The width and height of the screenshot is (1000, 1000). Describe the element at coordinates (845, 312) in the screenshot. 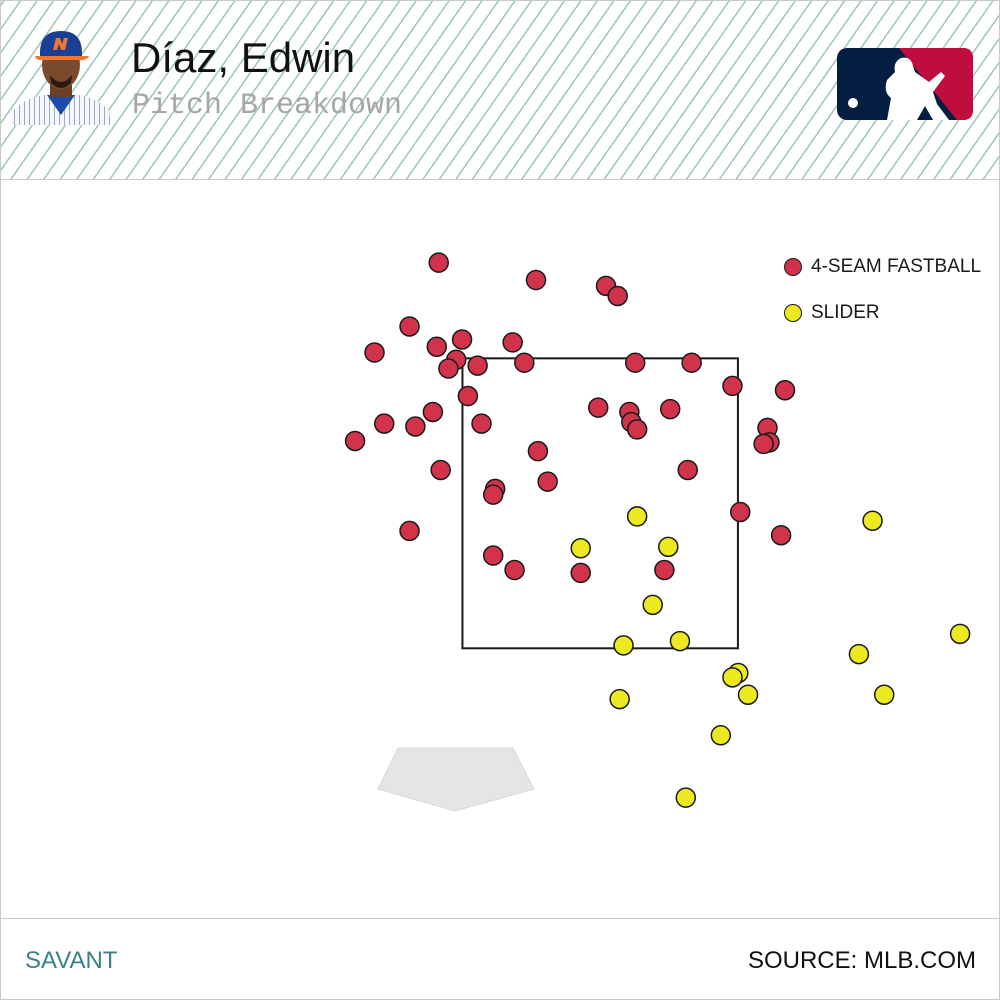

I see `legend-label-slider: SLIDER` at that location.